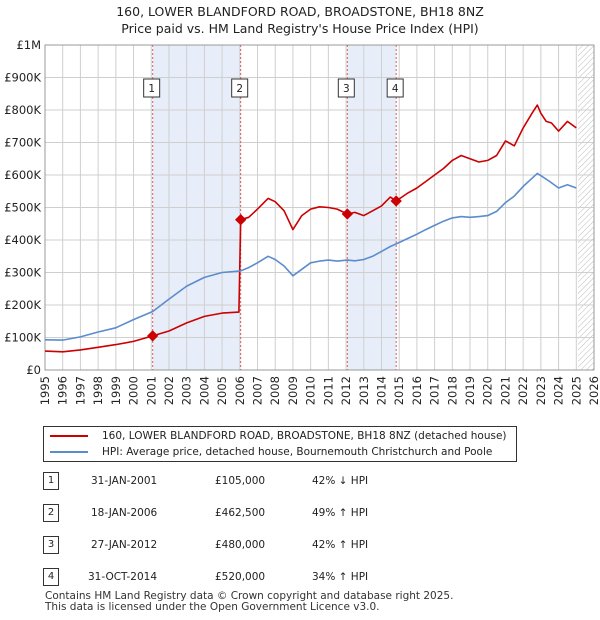 The image size is (600, 620). What do you see at coordinates (124, 513) in the screenshot?
I see `sale-date: 18-JAN-2006` at bounding box center [124, 513].